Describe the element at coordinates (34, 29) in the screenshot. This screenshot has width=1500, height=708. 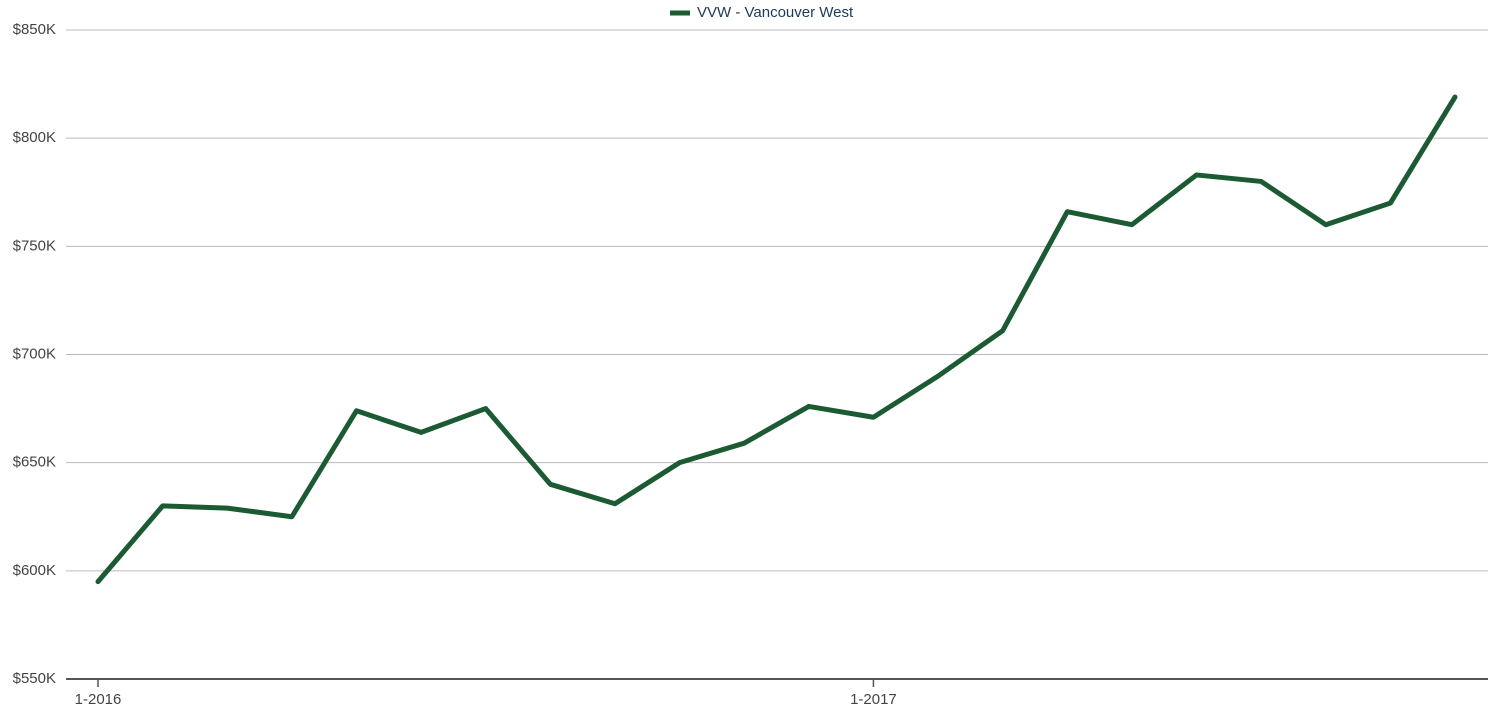
I see `y-tick-label: $850K` at that location.